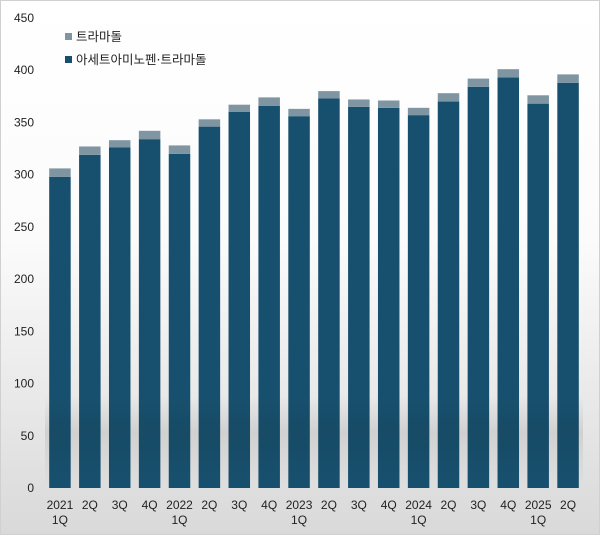  I want to click on y-tick-label: 0, so click(30, 488).